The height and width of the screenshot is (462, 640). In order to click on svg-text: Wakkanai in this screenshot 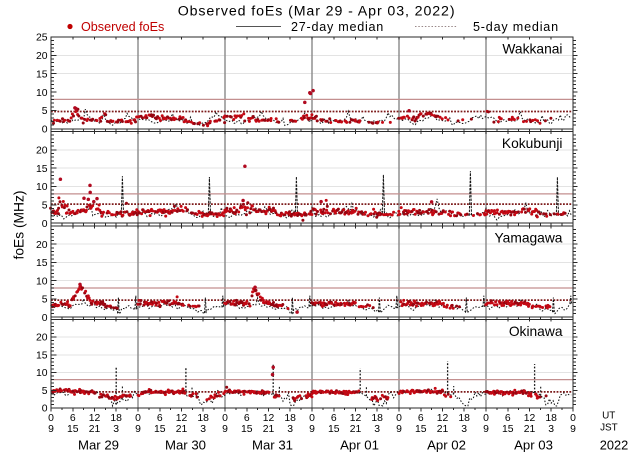, I will do `click(532, 49)`.